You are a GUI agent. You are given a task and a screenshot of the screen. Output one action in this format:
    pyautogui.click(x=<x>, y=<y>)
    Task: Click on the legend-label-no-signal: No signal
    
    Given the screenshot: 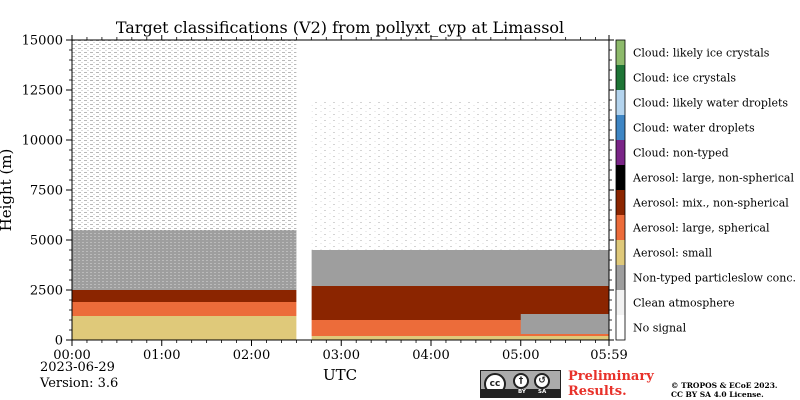 What is the action you would take?
    pyautogui.click(x=660, y=328)
    